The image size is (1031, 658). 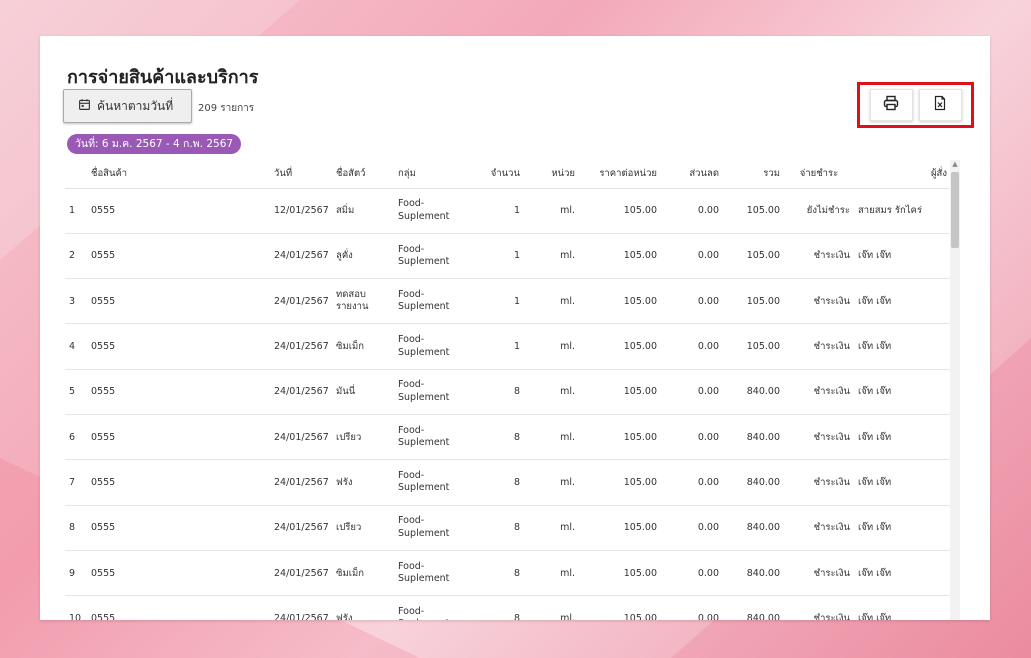 What do you see at coordinates (76, 301) in the screenshot?
I see `table-cell: 3` at bounding box center [76, 301].